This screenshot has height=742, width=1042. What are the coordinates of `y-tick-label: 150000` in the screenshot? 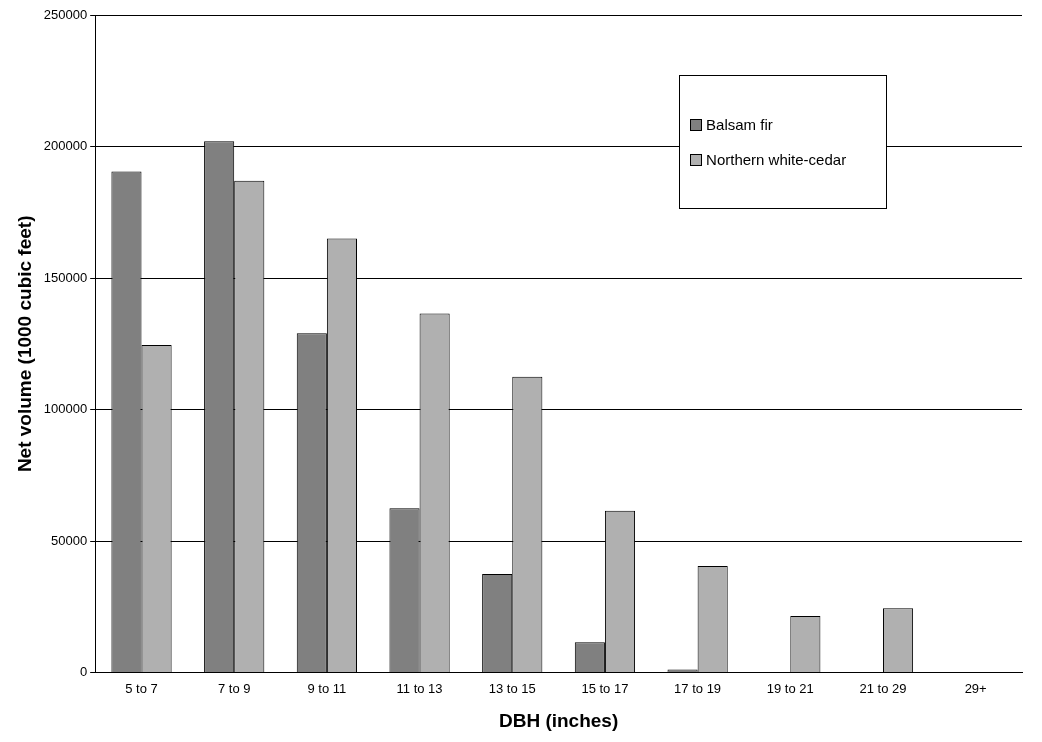 It's located at (65, 277).